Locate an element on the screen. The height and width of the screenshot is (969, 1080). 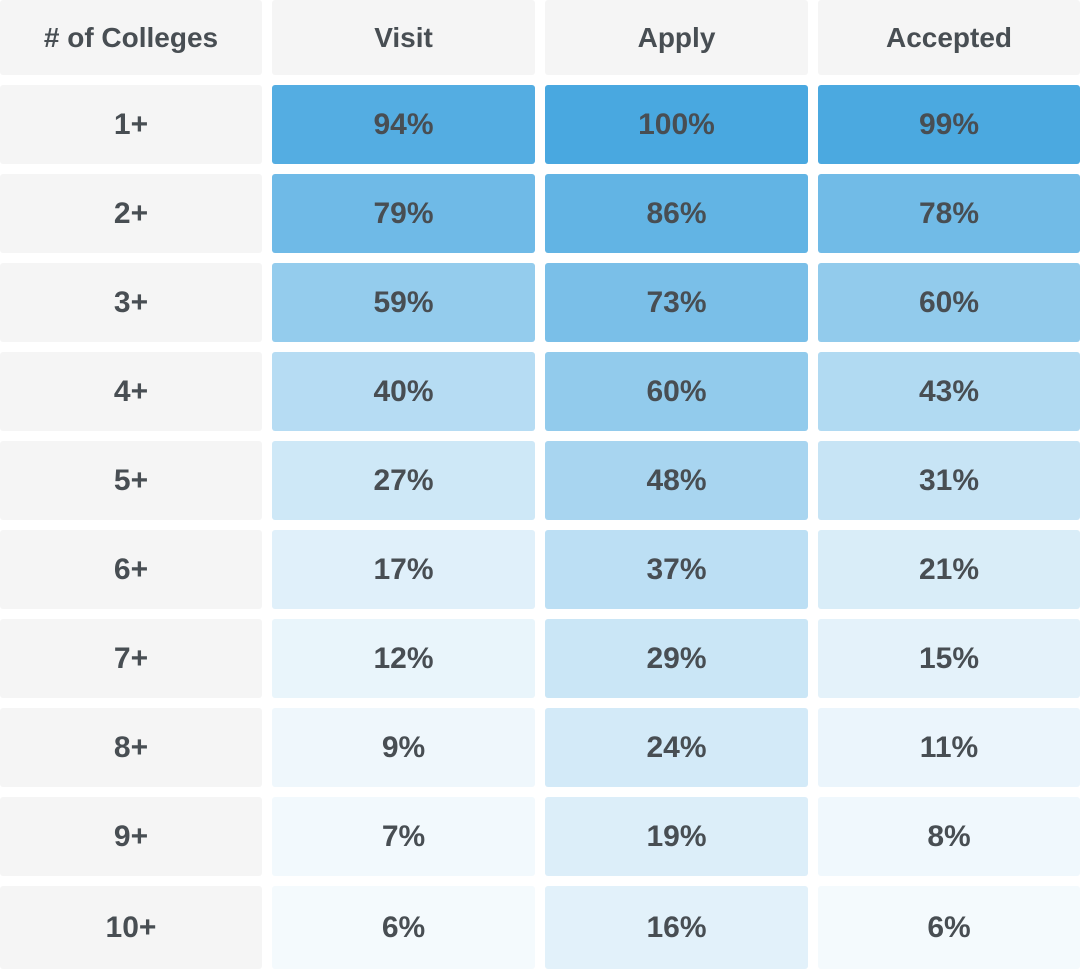
row-label: 7+ is located at coordinates (131, 658).